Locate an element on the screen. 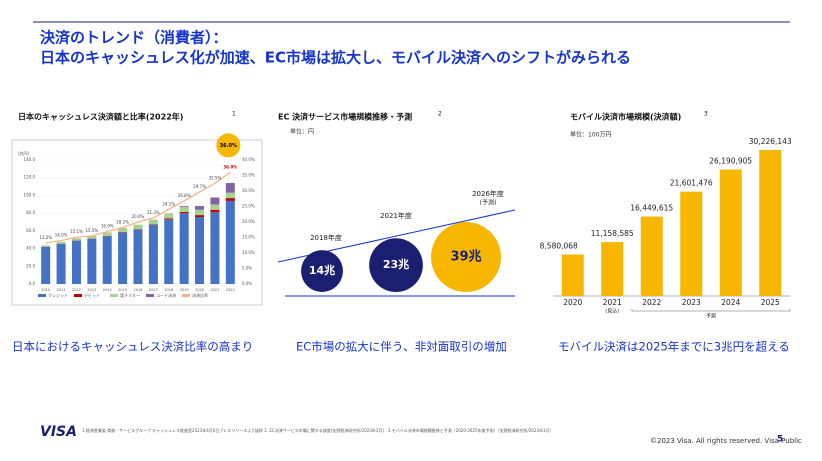  y2-tick-label: 20.0% is located at coordinates (248, 221).